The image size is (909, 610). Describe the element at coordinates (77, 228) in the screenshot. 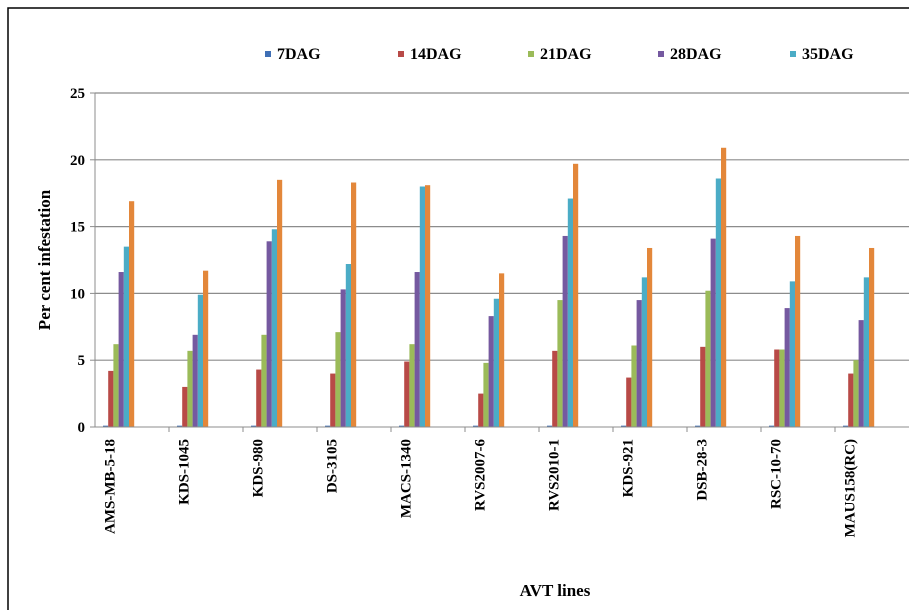

I see `y-tick-label: 15` at that location.